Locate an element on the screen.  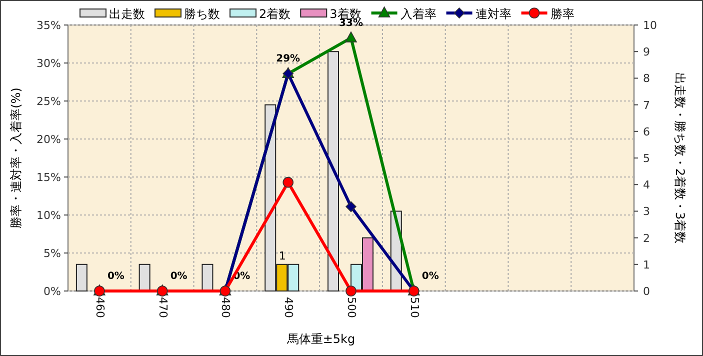
y2-axis-title: 出走数・勝ち数・2着数・3着数 is located at coordinates (680, 158).